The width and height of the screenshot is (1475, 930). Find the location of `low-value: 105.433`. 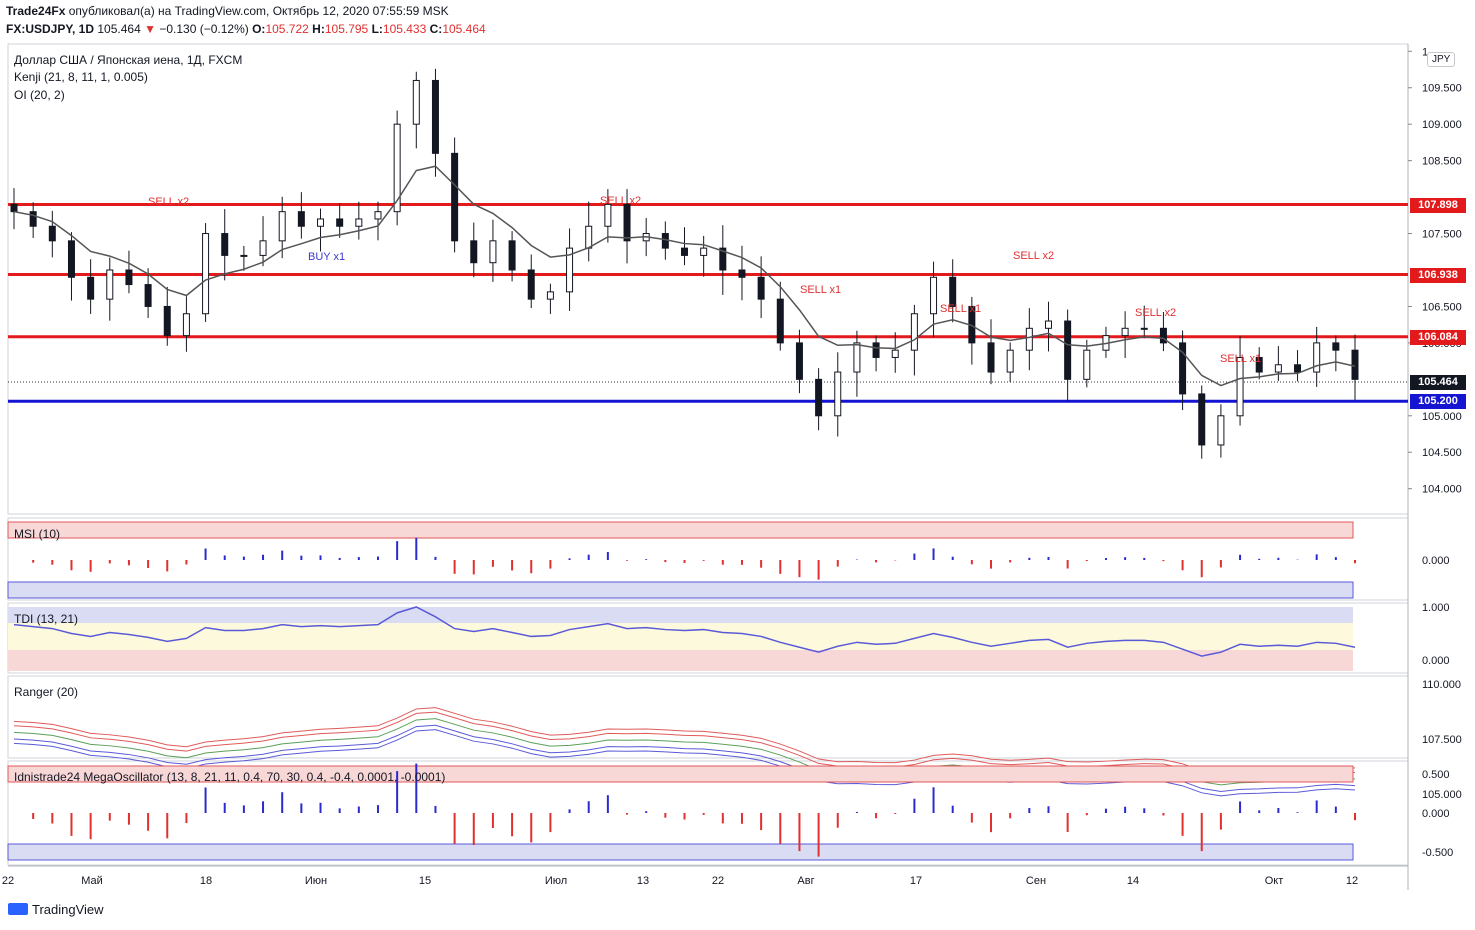

low-value: 105.433 is located at coordinates (404, 29).